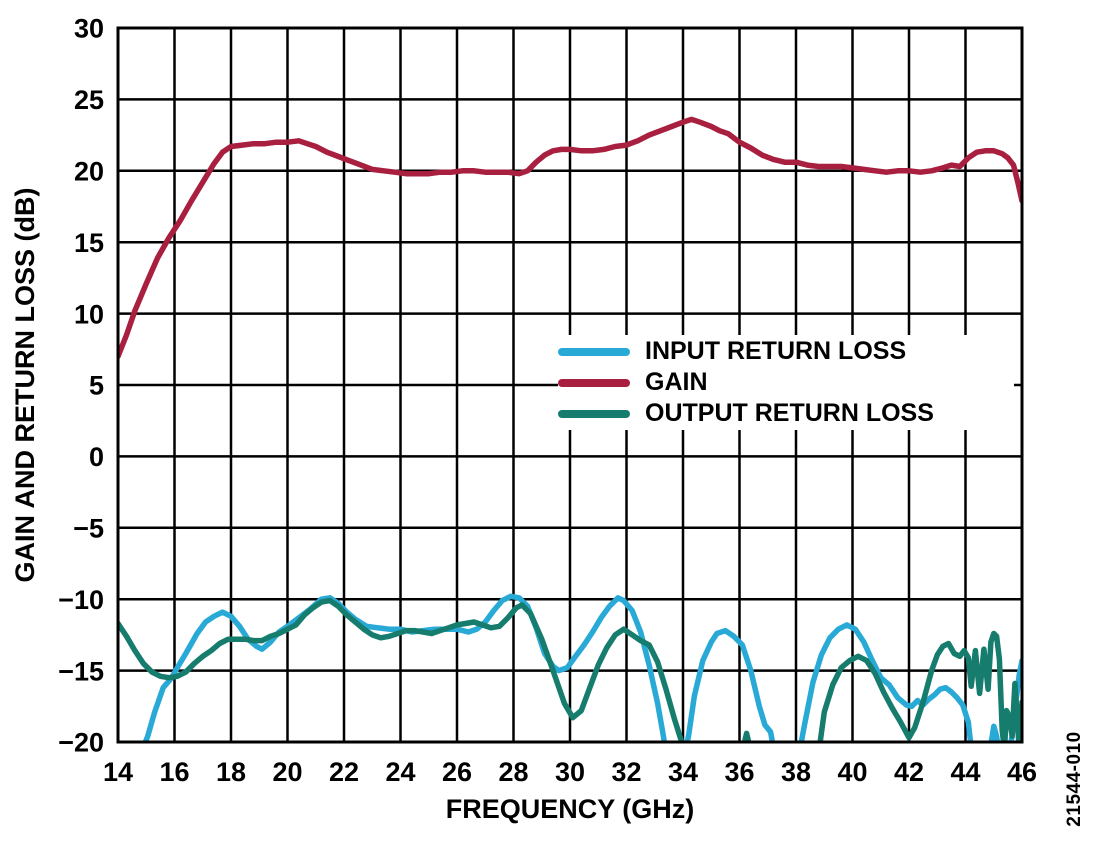 This screenshot has width=1100, height=858. Describe the element at coordinates (81, 743) in the screenshot. I see `y-tick-label: −20` at that location.